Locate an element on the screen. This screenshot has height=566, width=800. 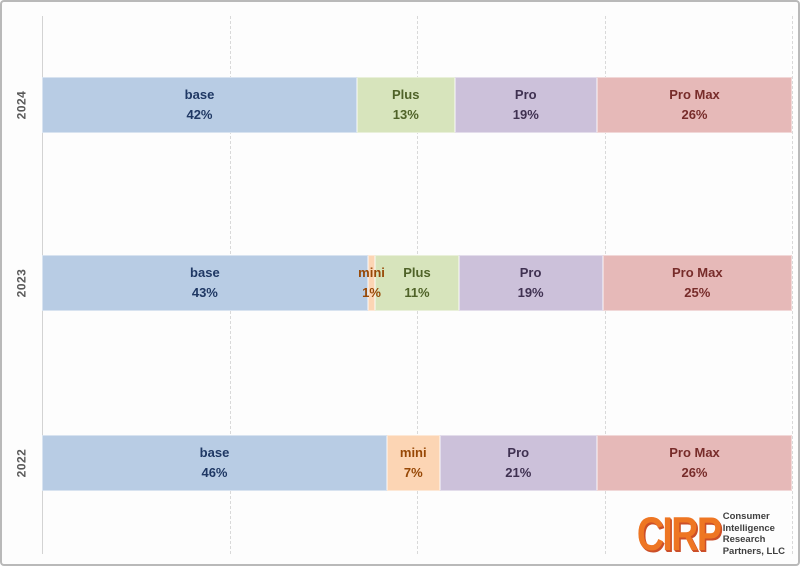
segment-label: Plus 13% is located at coordinates (405, 105).